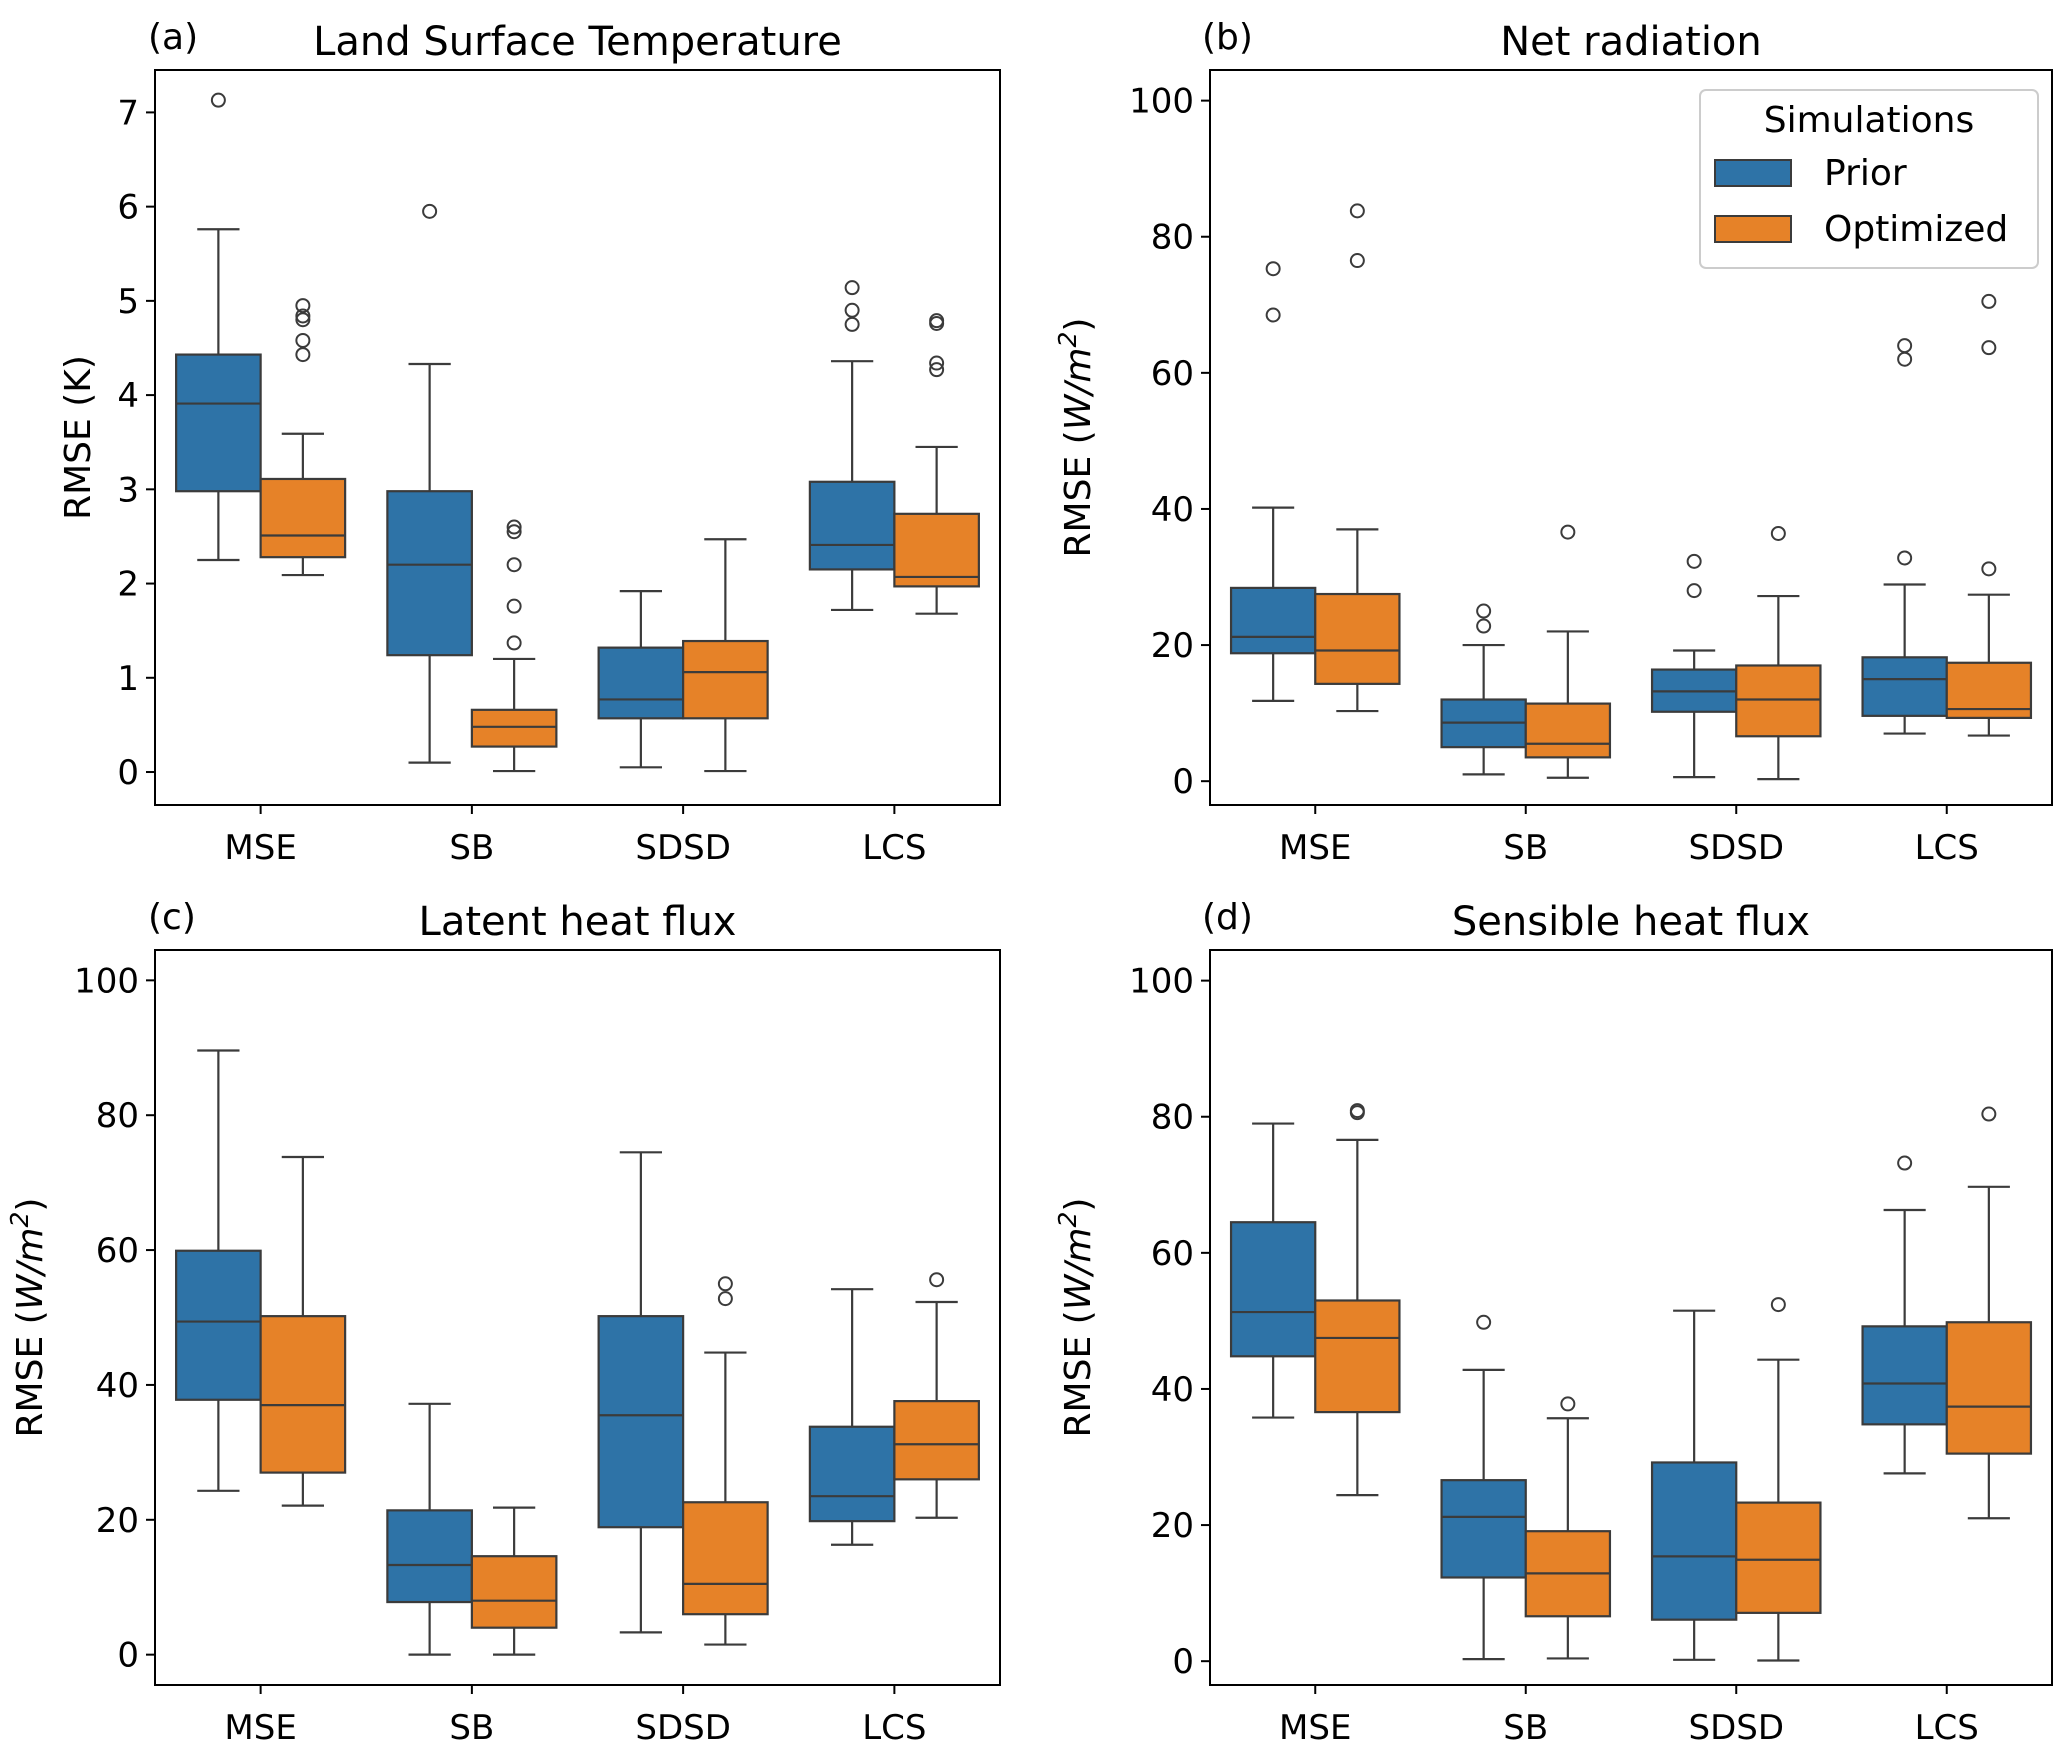 The width and height of the screenshot is (2067, 1744). What do you see at coordinates (1736, 1726) in the screenshot?
I see `x-tick-label: SDSD` at bounding box center [1736, 1726].